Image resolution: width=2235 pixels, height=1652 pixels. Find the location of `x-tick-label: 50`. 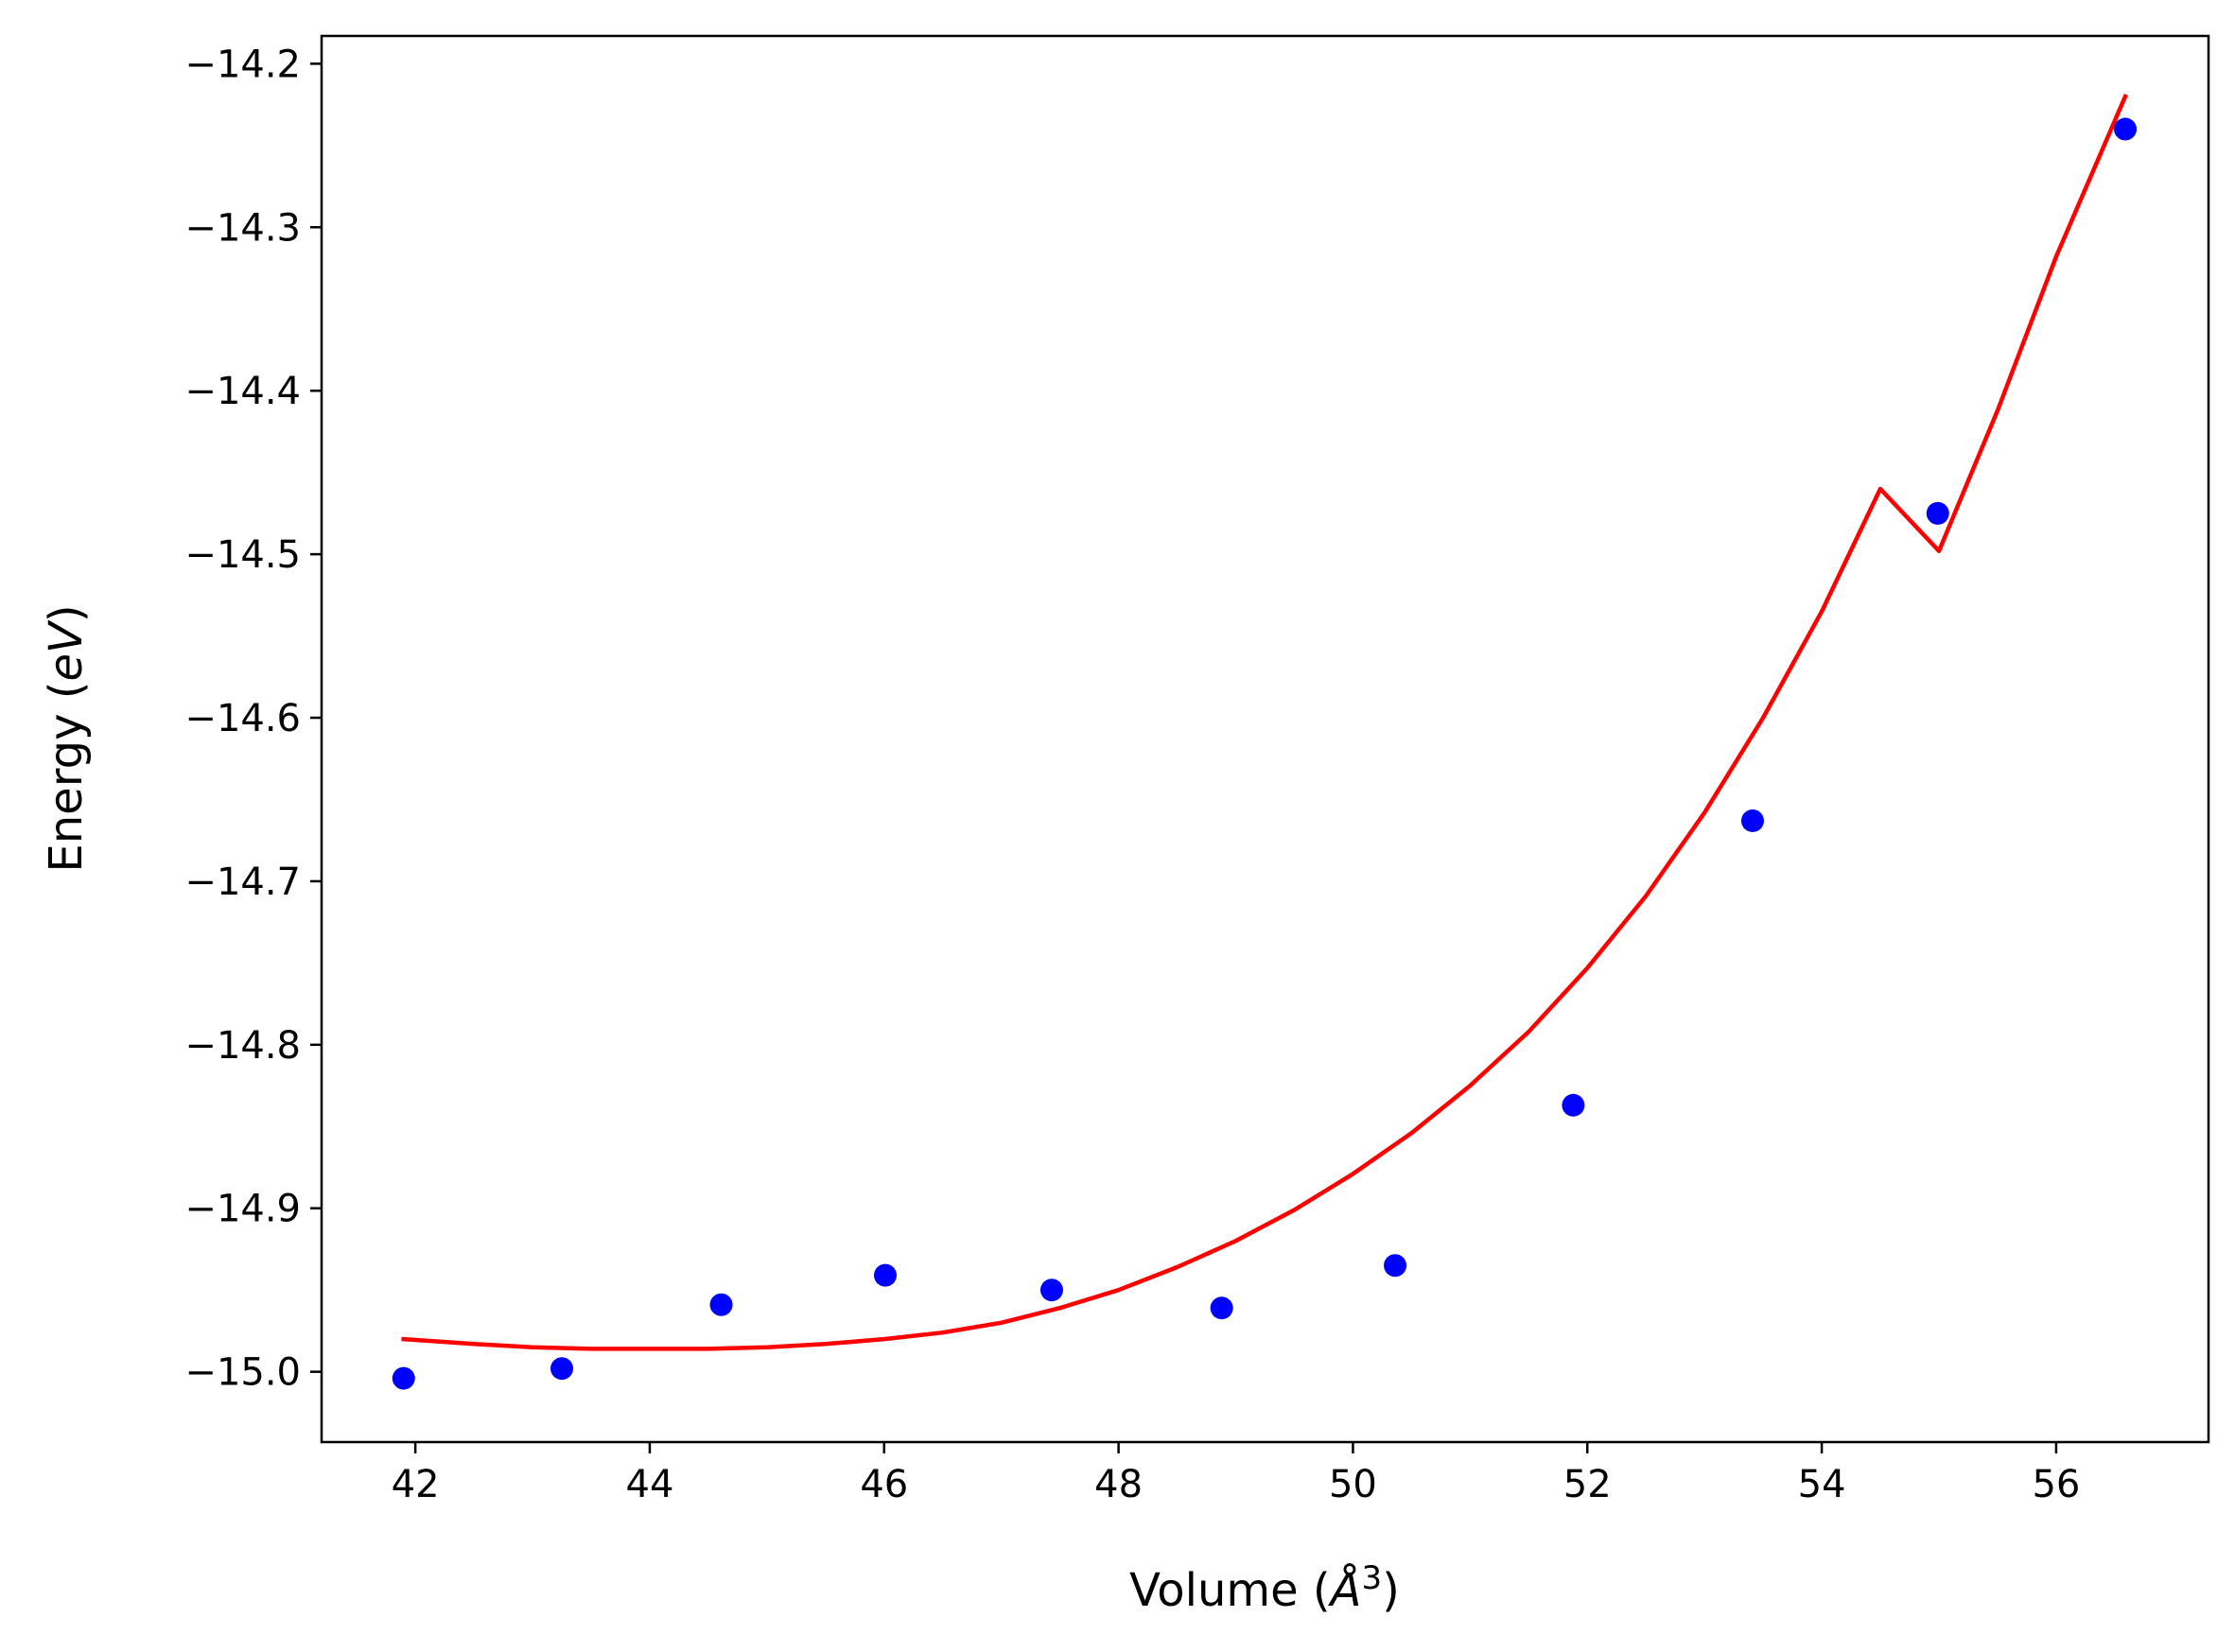

x-tick-label: 50 is located at coordinates (1353, 1485).